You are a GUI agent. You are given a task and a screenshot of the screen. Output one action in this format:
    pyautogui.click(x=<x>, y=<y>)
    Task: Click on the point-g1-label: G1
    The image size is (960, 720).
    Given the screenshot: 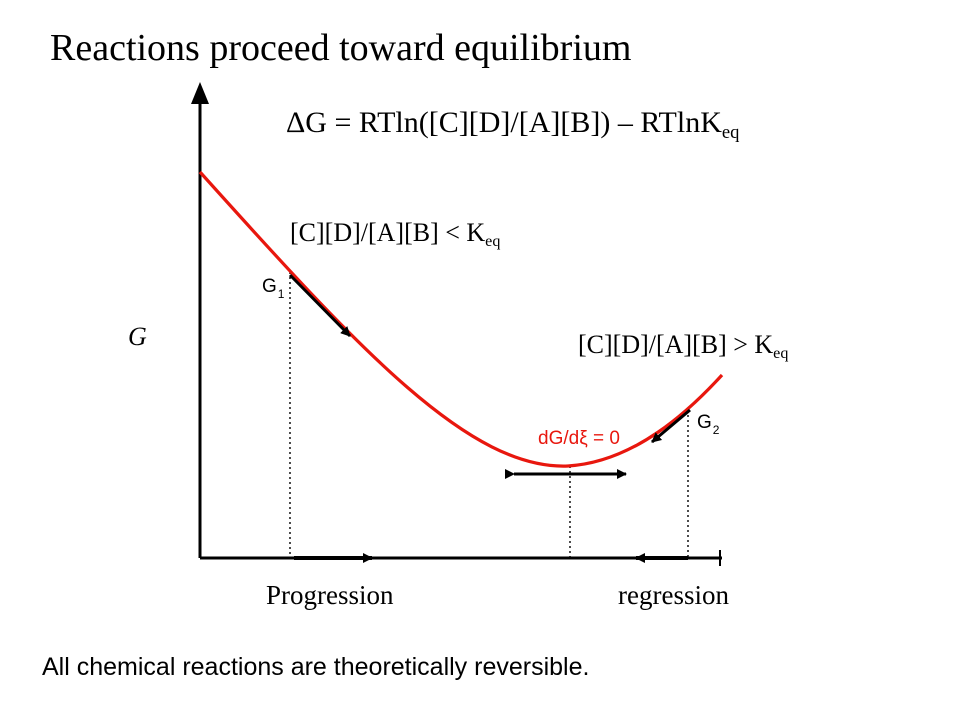 What is the action you would take?
    pyautogui.click(x=273, y=288)
    